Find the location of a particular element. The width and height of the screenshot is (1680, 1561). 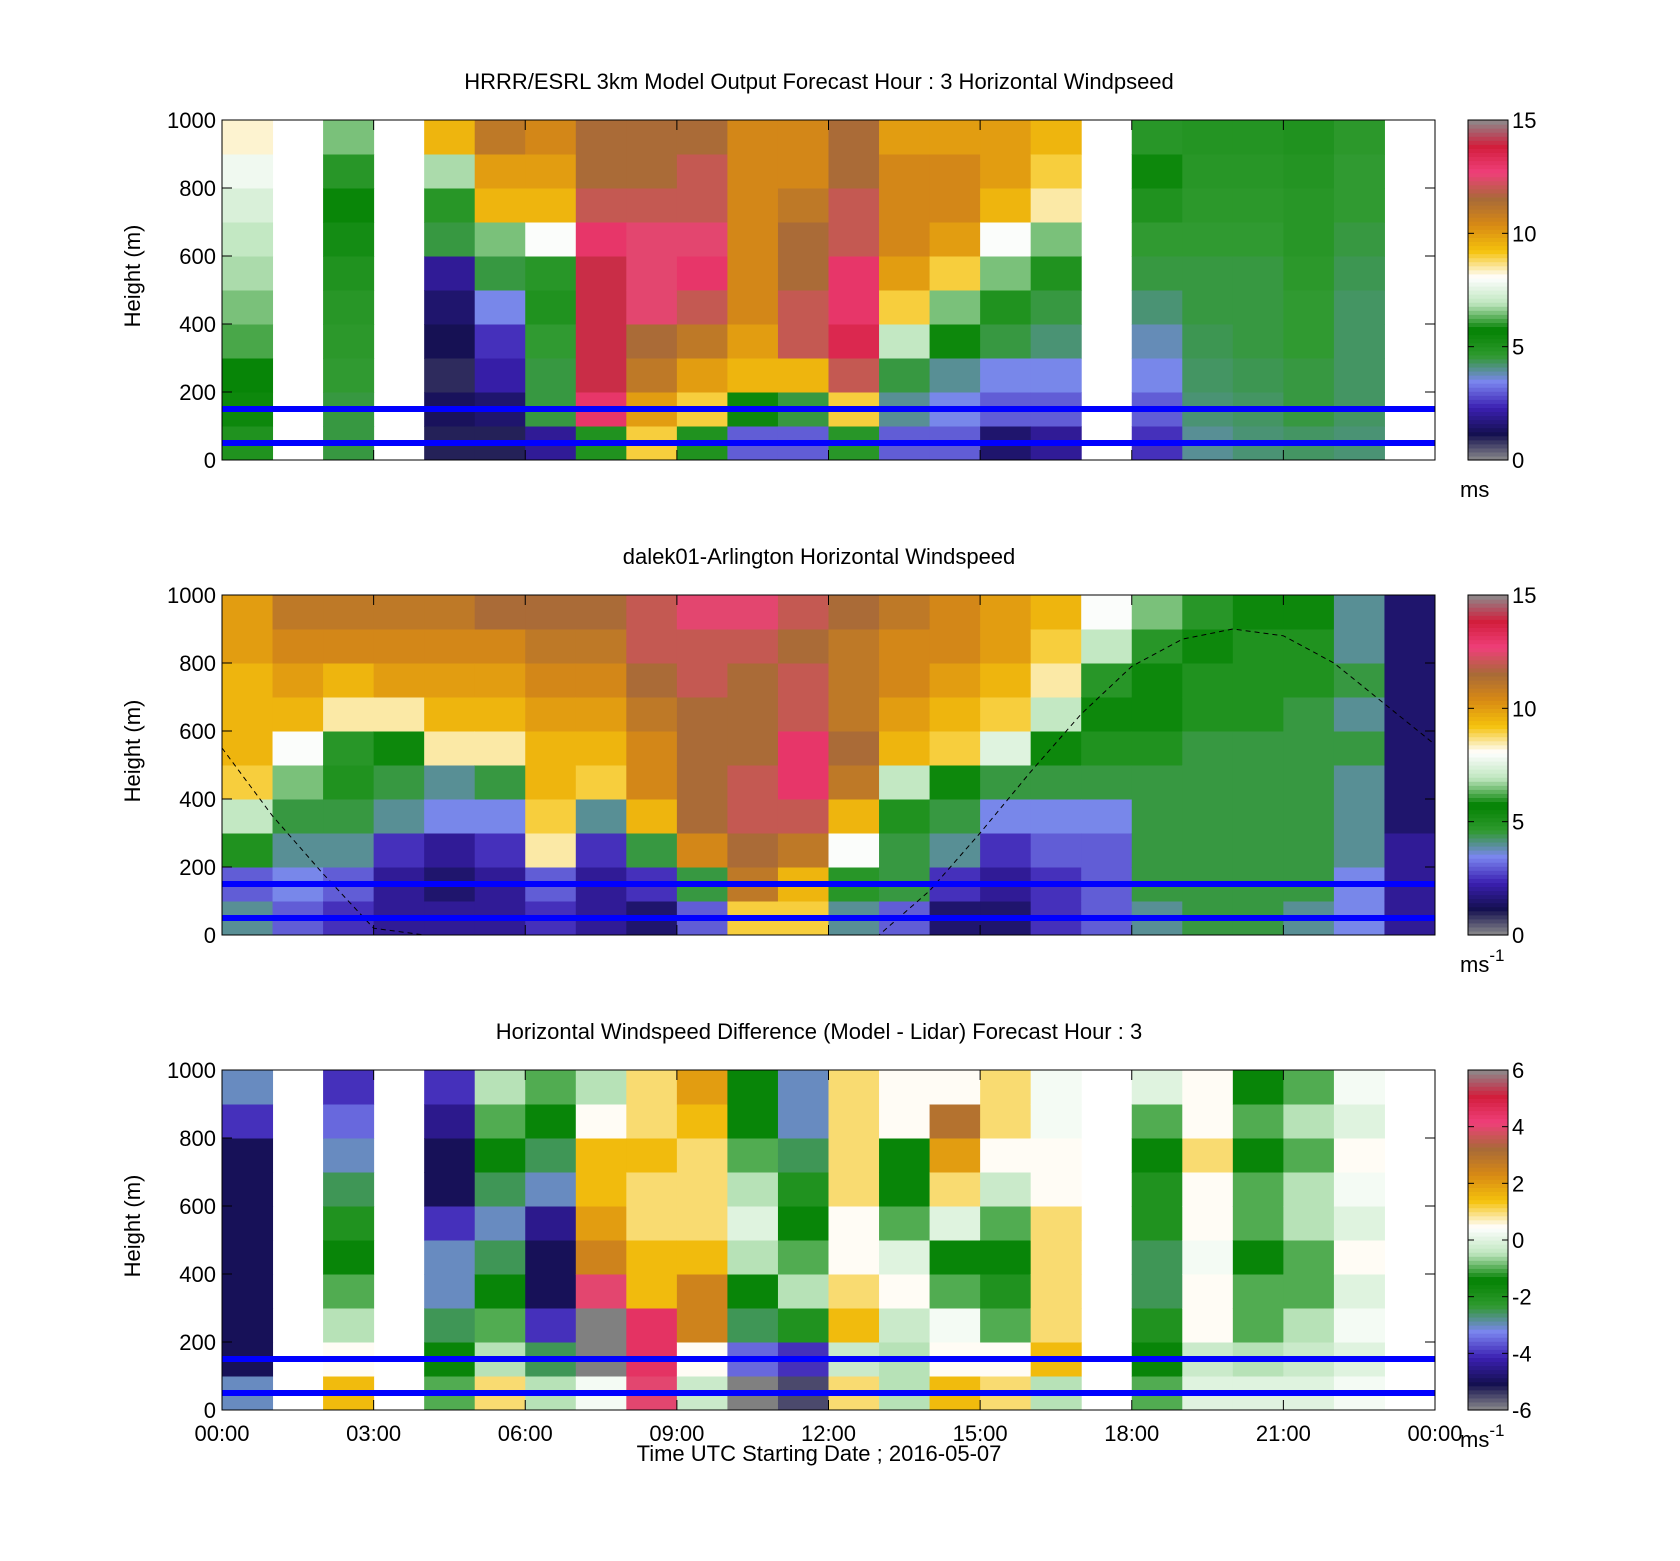

colorbar-tick-label: 10 is located at coordinates (1524, 233).